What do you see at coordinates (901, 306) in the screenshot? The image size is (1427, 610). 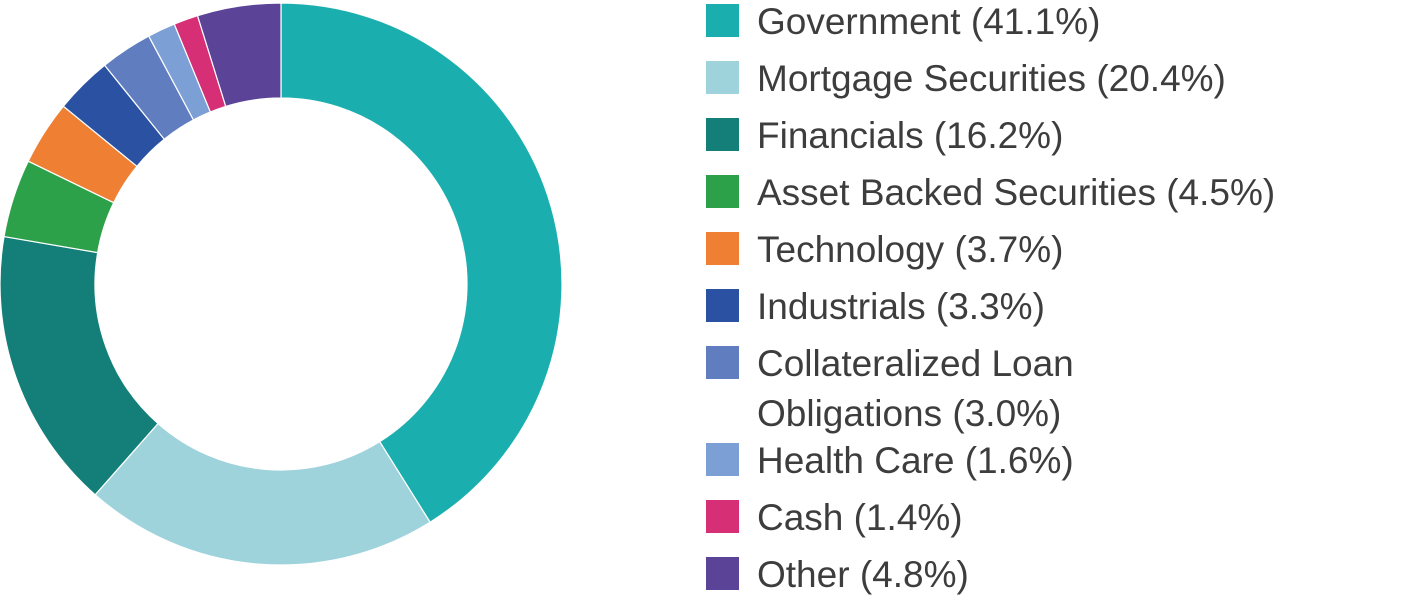 I see `legend-label: Industrials (3.3%)` at bounding box center [901, 306].